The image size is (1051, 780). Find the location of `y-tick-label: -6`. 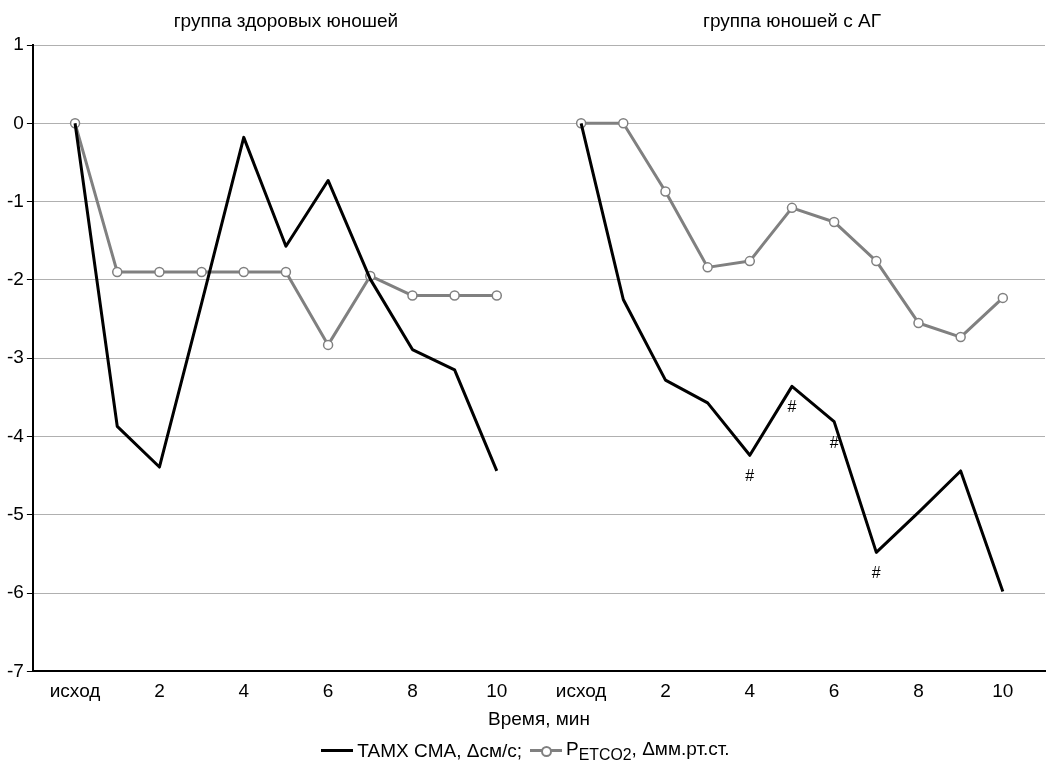

y-tick-label: -6 is located at coordinates (15, 592).